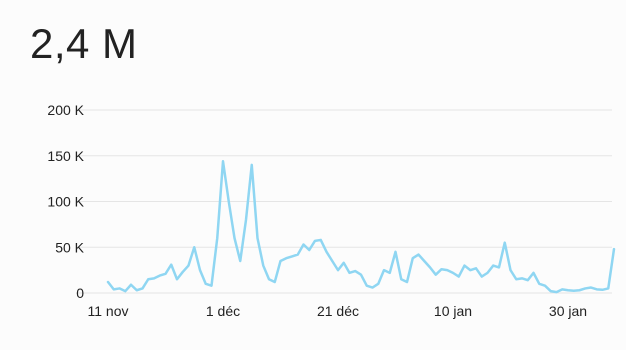 The height and width of the screenshot is (350, 626). I want to click on x-tick-label: 10 jan, so click(453, 311).